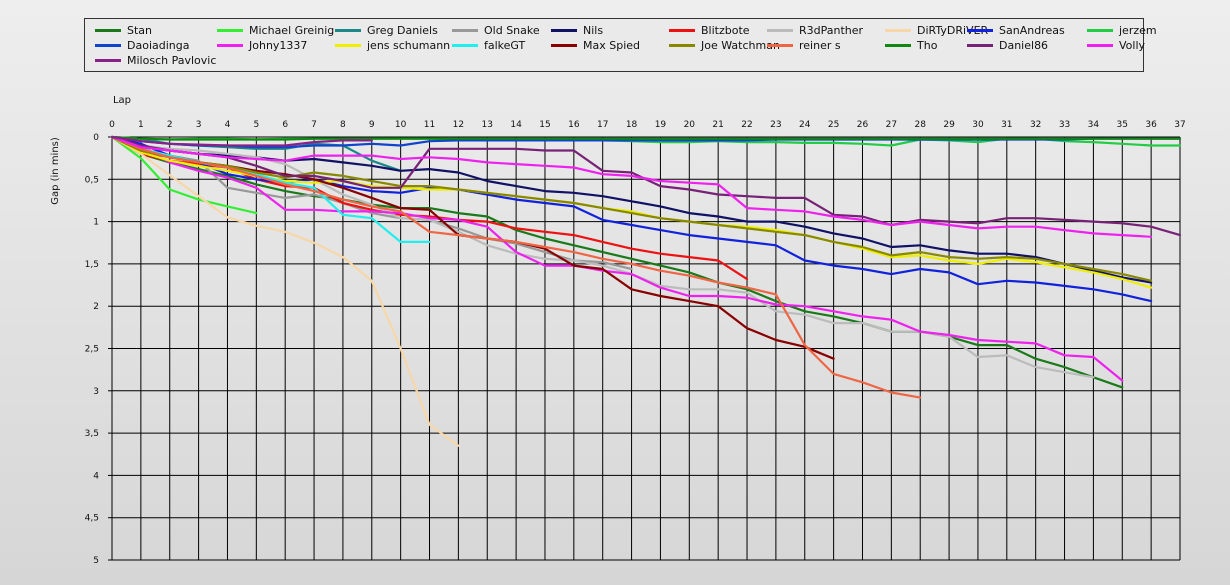  I want to click on legend-entry: DiRTyDRiVER, so click(936, 30).